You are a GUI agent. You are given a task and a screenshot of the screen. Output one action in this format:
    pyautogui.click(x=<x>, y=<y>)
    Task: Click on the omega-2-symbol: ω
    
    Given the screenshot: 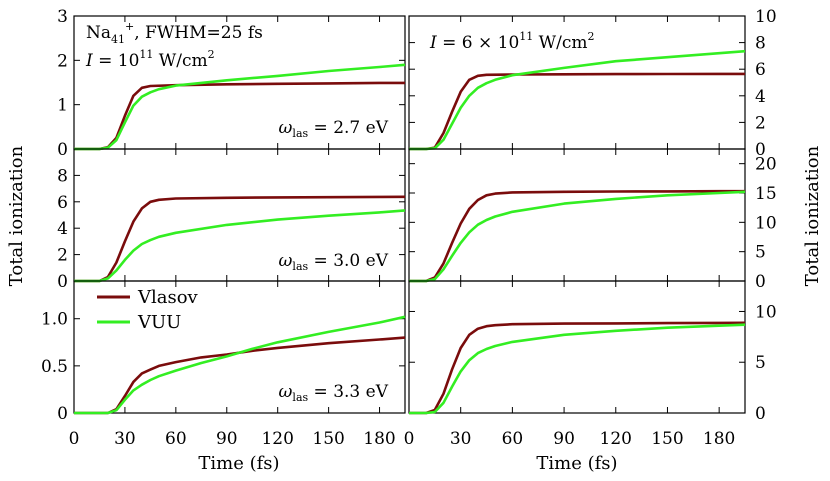 What is the action you would take?
    pyautogui.click(x=286, y=261)
    